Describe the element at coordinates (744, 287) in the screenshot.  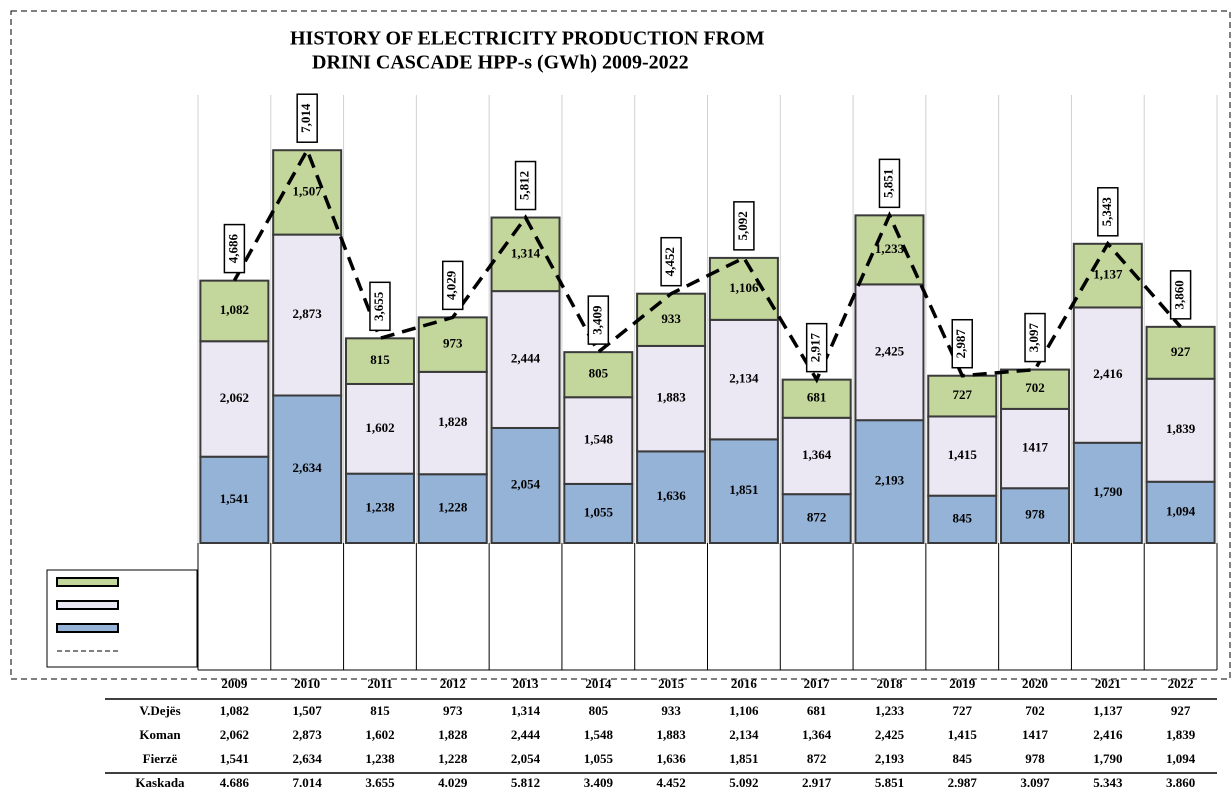
I see `data-label: 1,106` at that location.